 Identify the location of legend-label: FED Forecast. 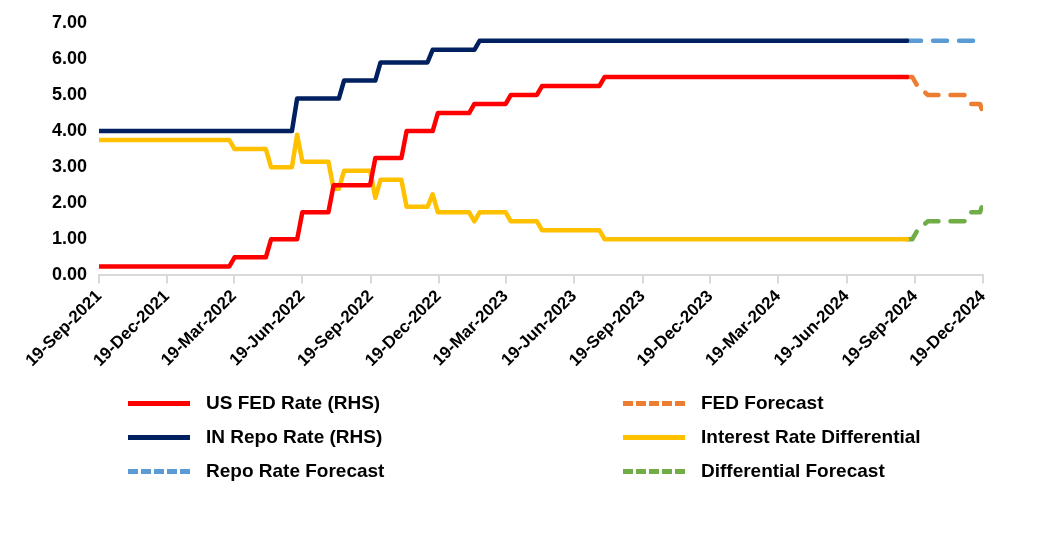
(762, 403).